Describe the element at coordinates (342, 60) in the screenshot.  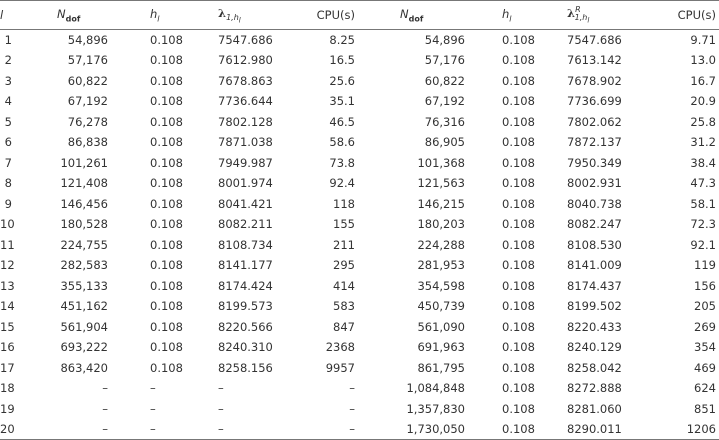
I see `table-cell: 16.5` at that location.